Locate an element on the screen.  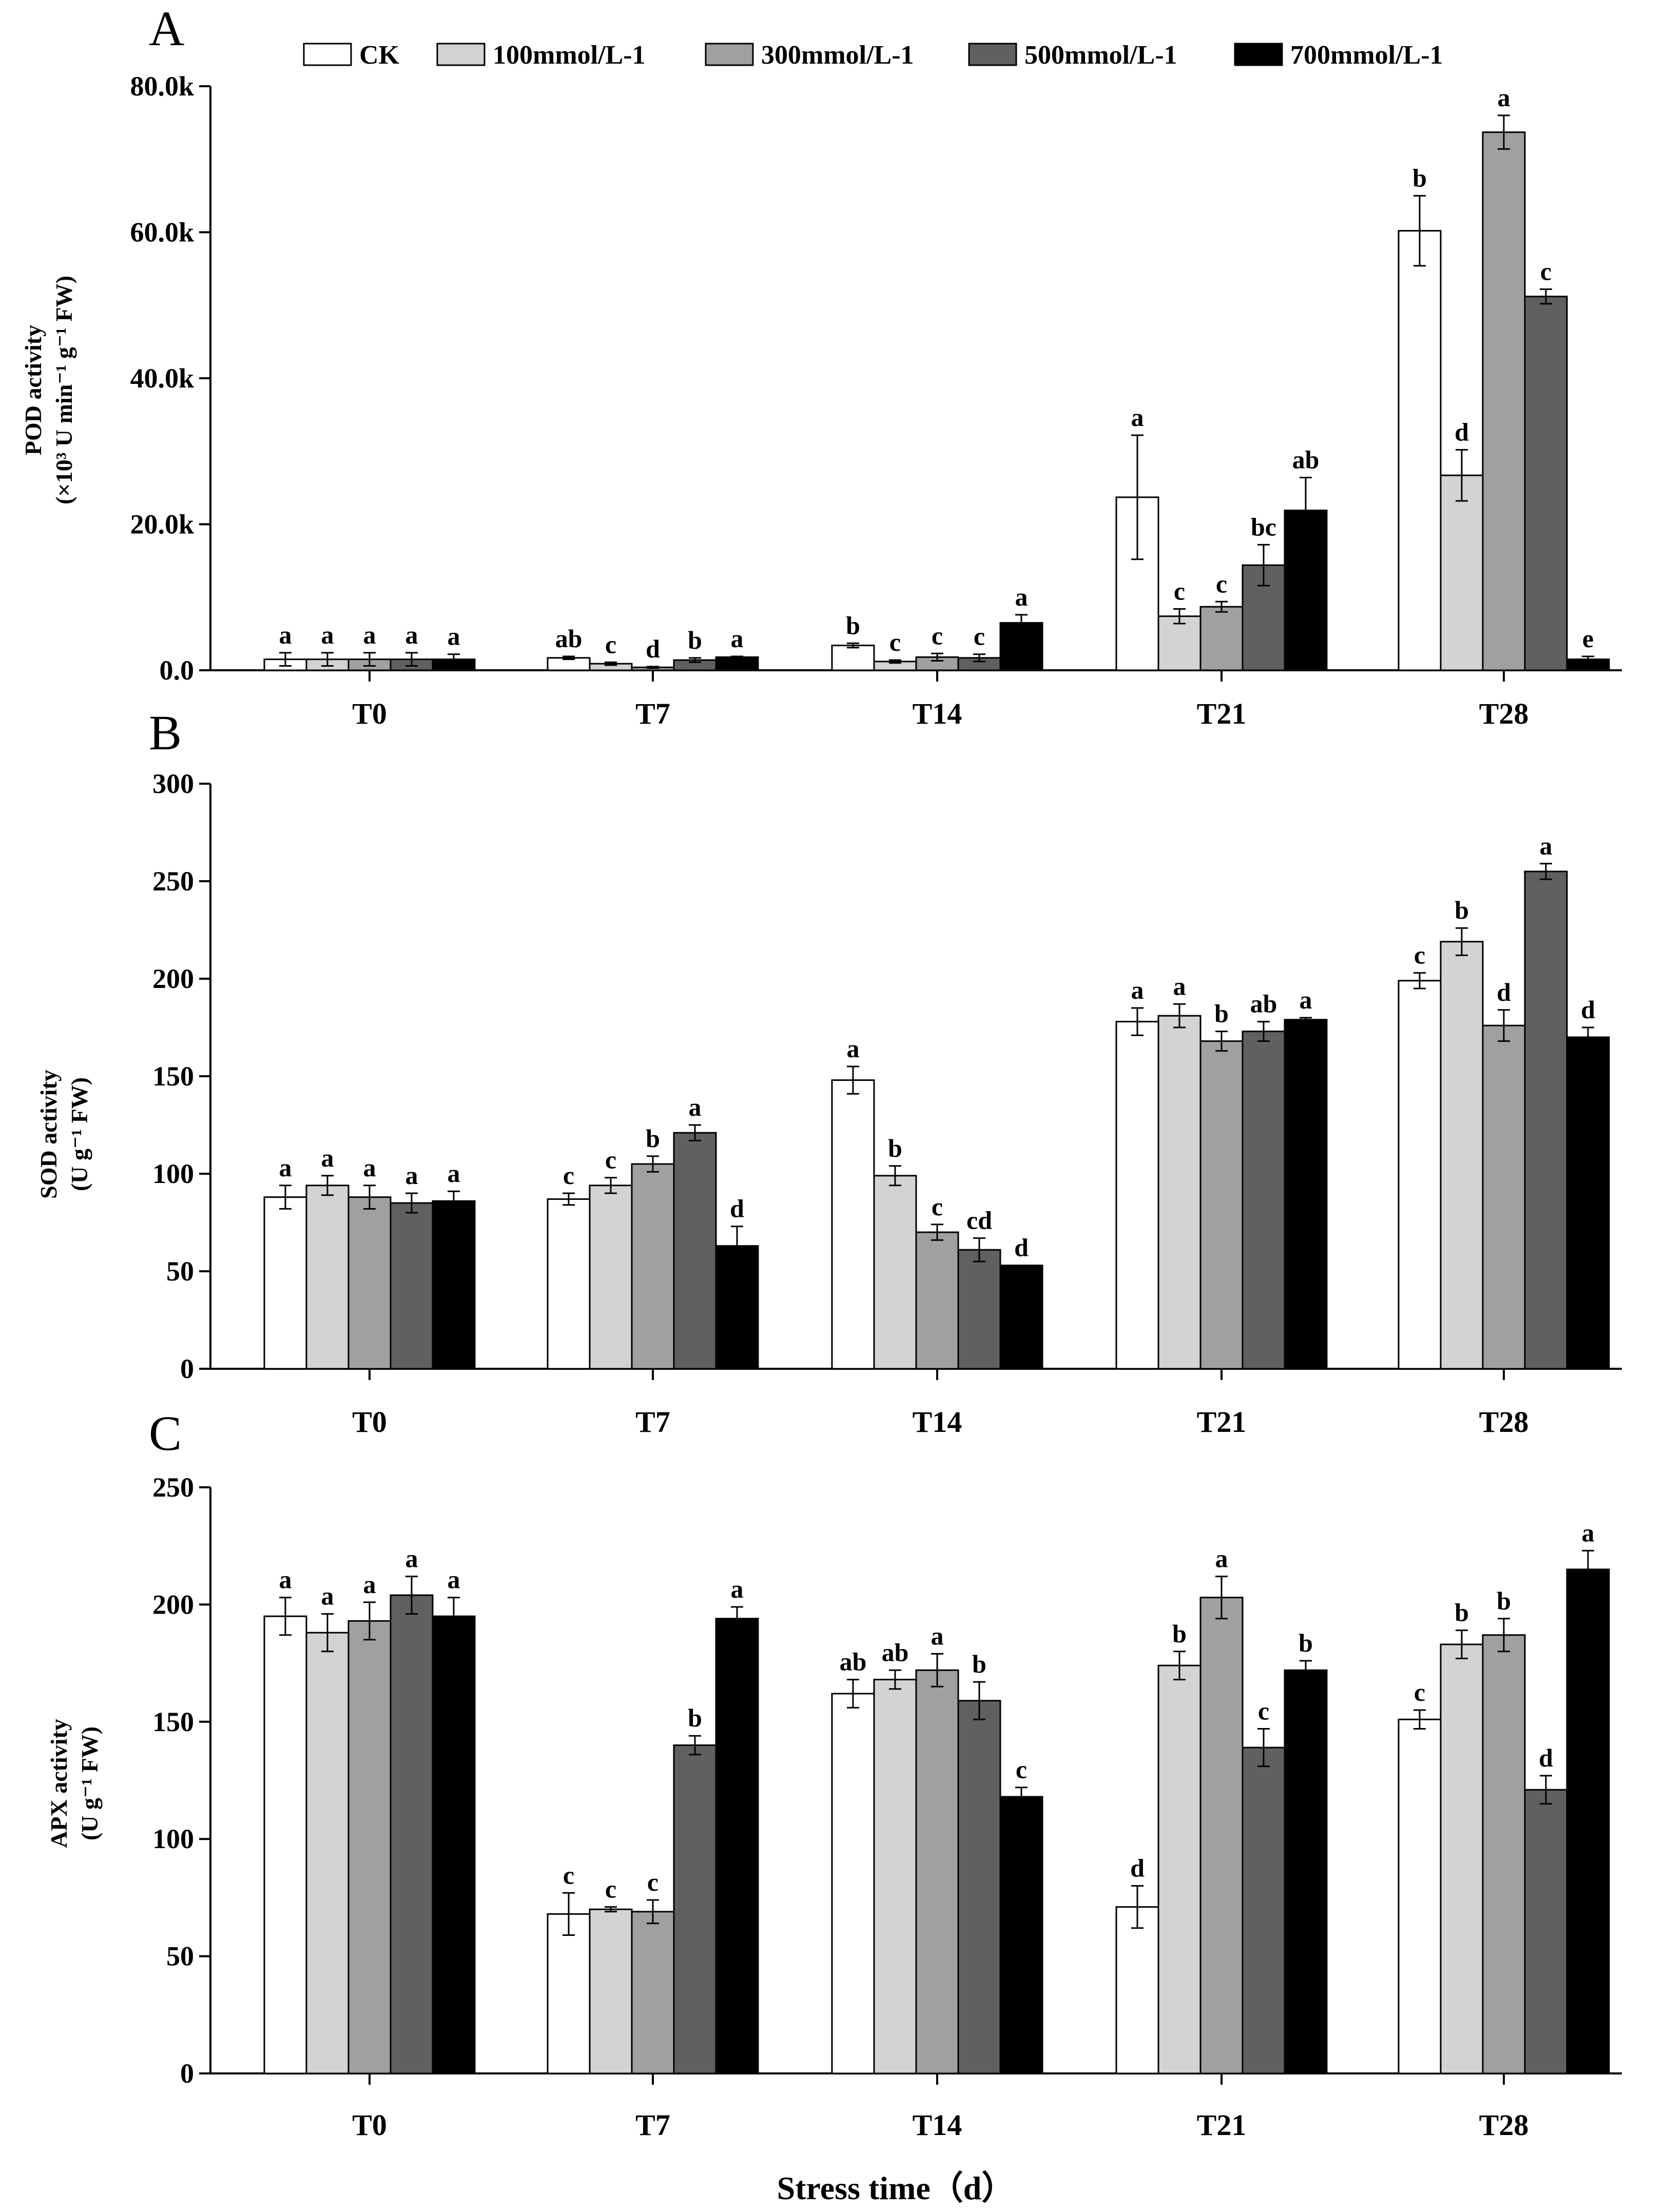
y-tick-label: 0.0 is located at coordinates (177, 670).